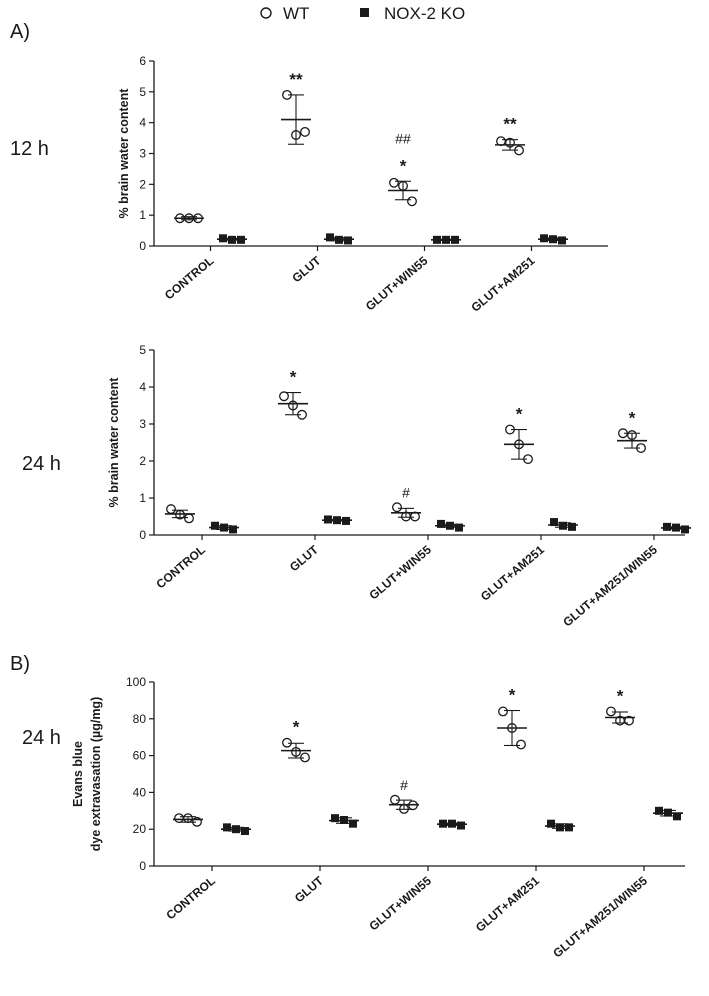 The width and height of the screenshot is (709, 996). What do you see at coordinates (142, 61) in the screenshot?
I see `y-tick-label: 6` at bounding box center [142, 61].